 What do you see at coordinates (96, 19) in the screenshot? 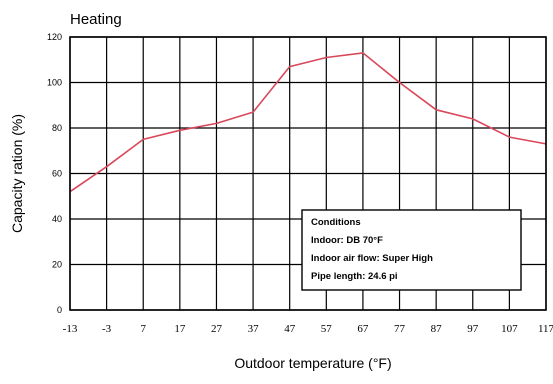
I see `chart-title: Heating` at bounding box center [96, 19].